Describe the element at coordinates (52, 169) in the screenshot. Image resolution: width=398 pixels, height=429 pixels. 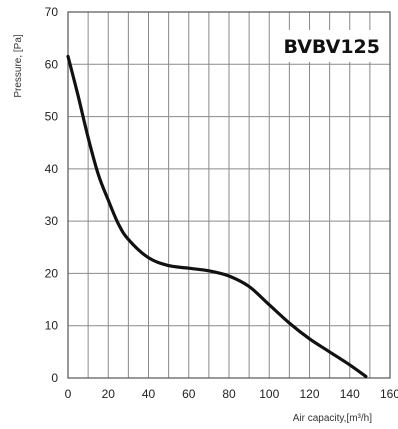
I see `y-tick-label: 40` at that location.